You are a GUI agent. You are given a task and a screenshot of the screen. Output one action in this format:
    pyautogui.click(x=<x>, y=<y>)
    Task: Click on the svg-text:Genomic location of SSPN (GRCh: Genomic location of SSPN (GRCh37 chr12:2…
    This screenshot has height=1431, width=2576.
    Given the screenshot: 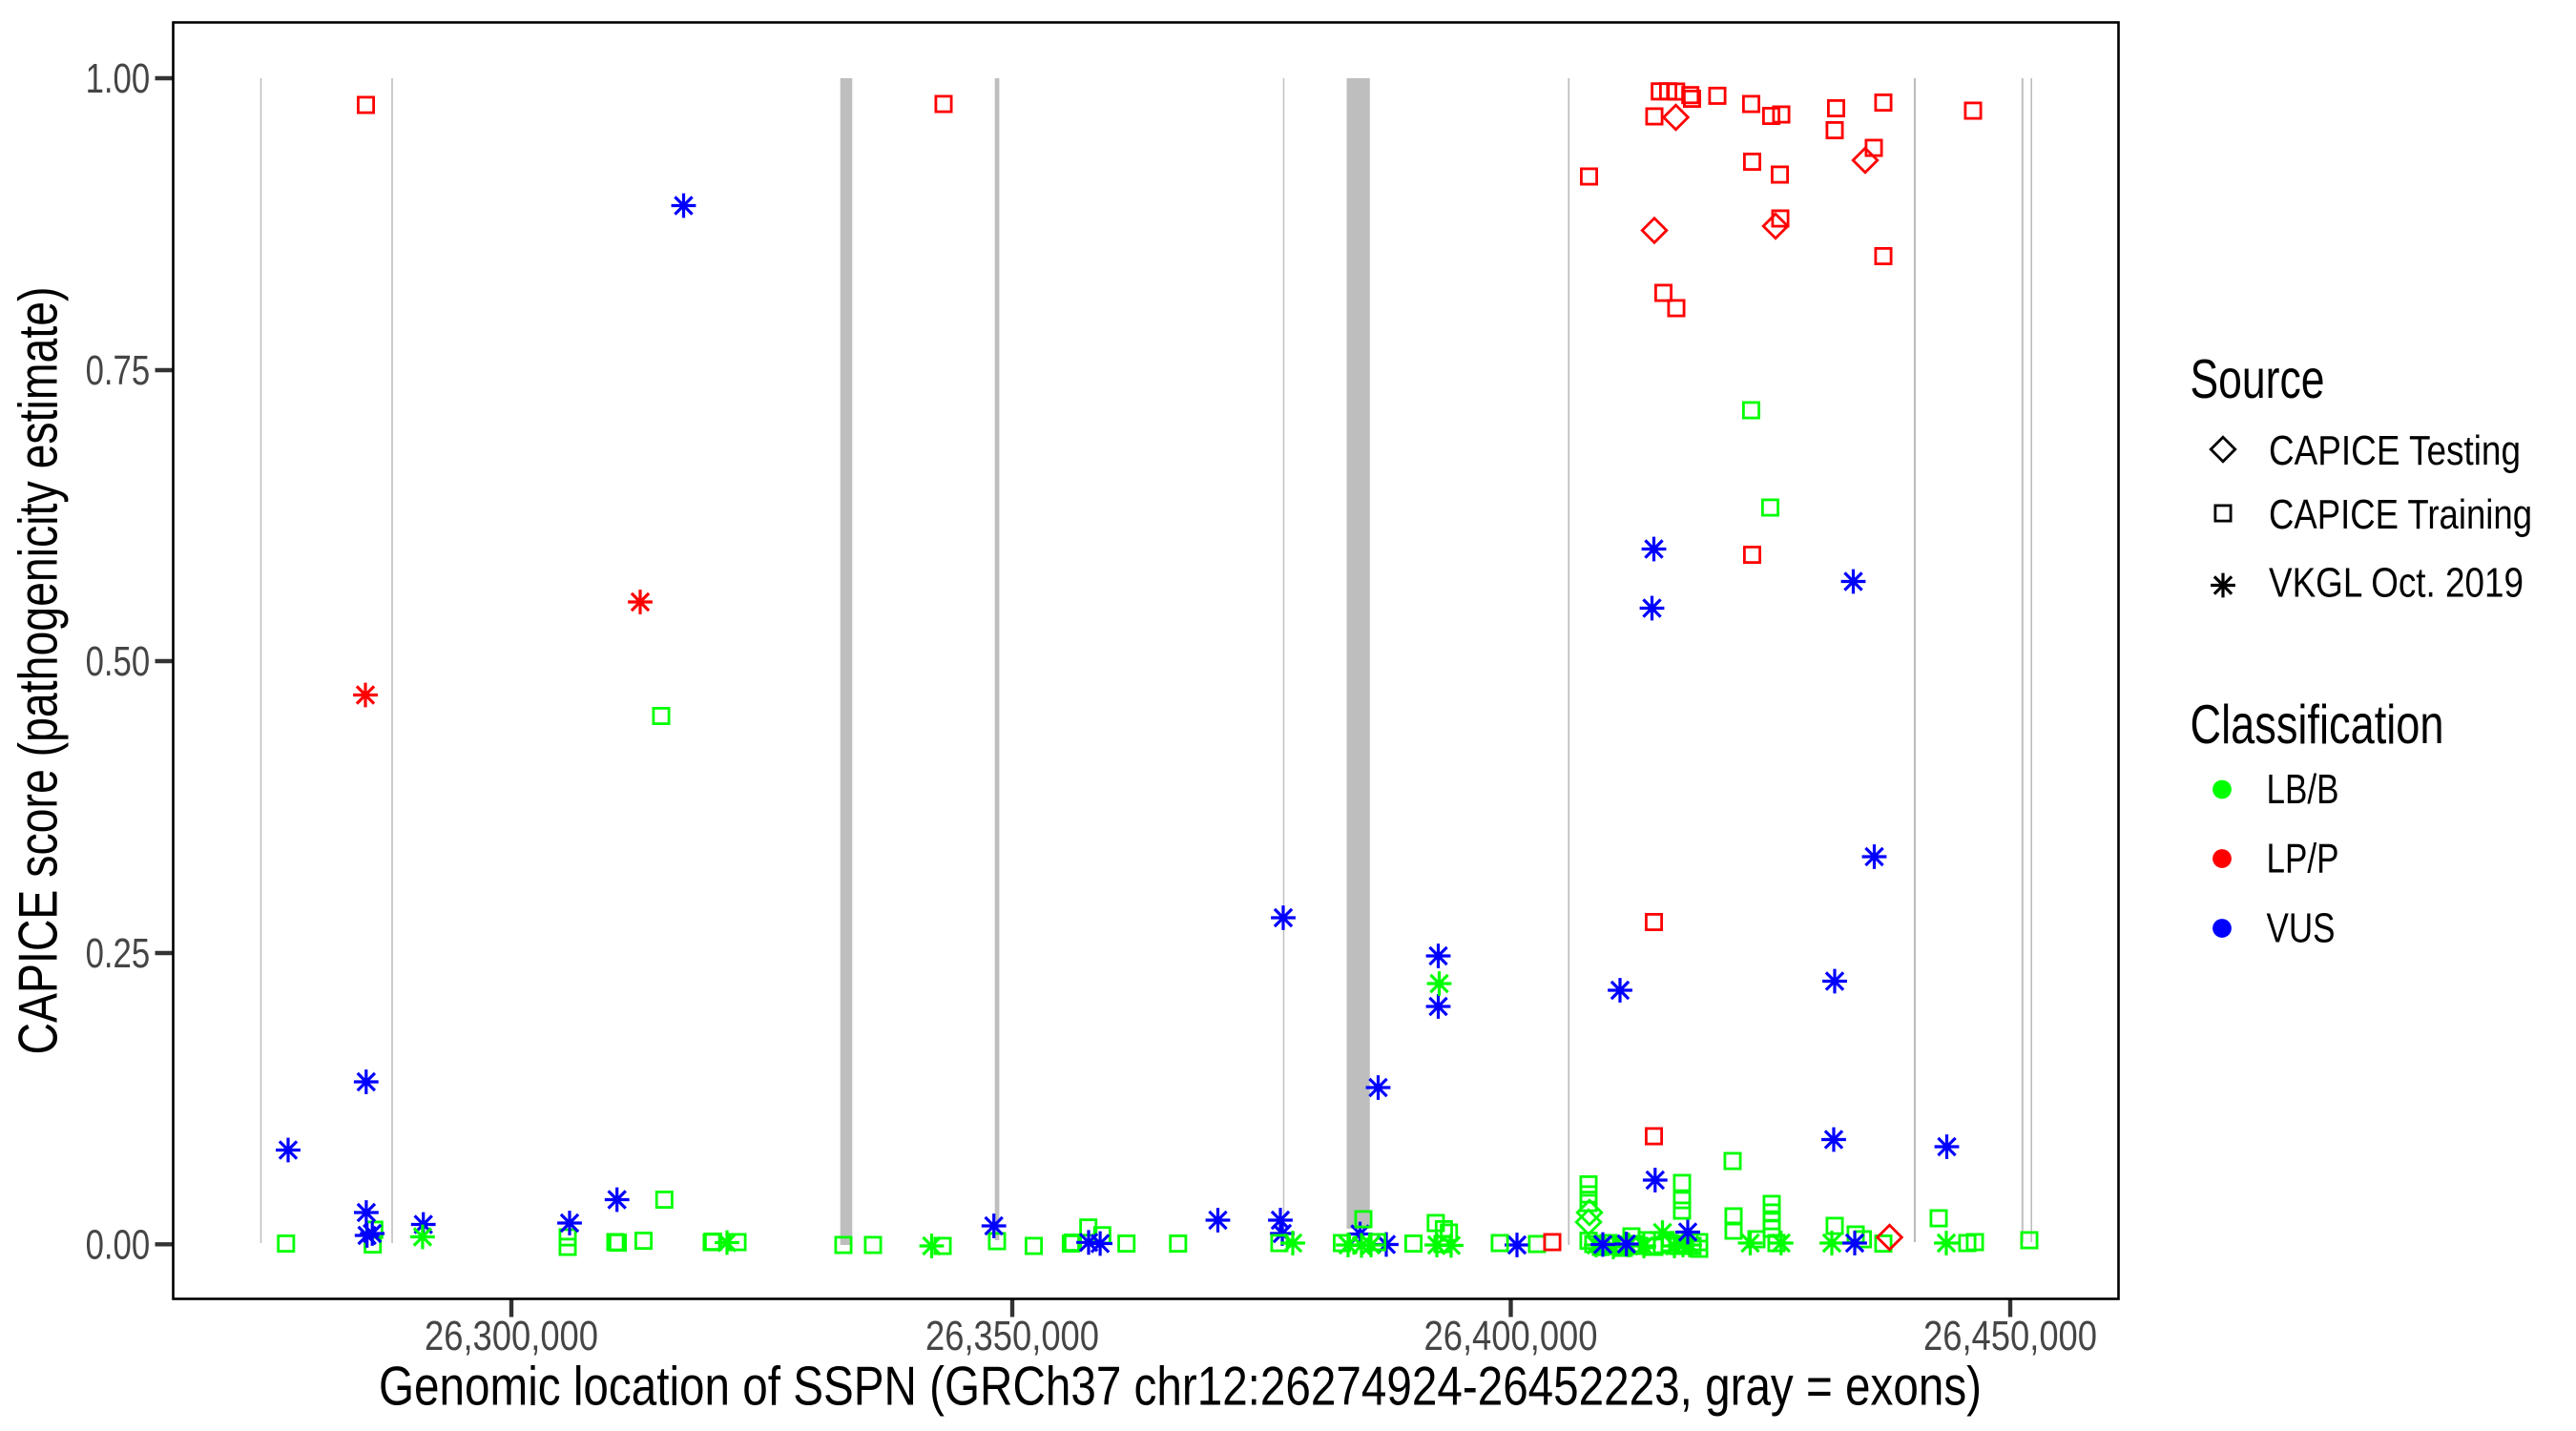 What is the action you would take?
    pyautogui.click(x=1180, y=1386)
    